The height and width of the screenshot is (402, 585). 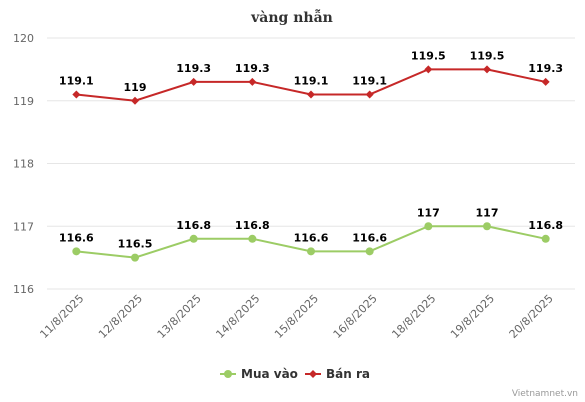 What do you see at coordinates (355, 316) in the screenshot?
I see `x-tick-label: 16/8/2025` at bounding box center [355, 316].